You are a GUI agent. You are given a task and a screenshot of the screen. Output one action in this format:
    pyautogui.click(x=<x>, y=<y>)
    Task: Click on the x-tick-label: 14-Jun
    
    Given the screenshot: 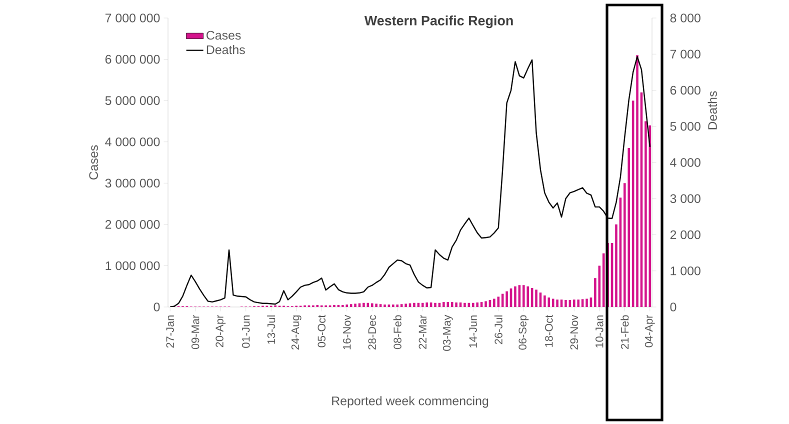 What is the action you would take?
    pyautogui.click(x=473, y=331)
    